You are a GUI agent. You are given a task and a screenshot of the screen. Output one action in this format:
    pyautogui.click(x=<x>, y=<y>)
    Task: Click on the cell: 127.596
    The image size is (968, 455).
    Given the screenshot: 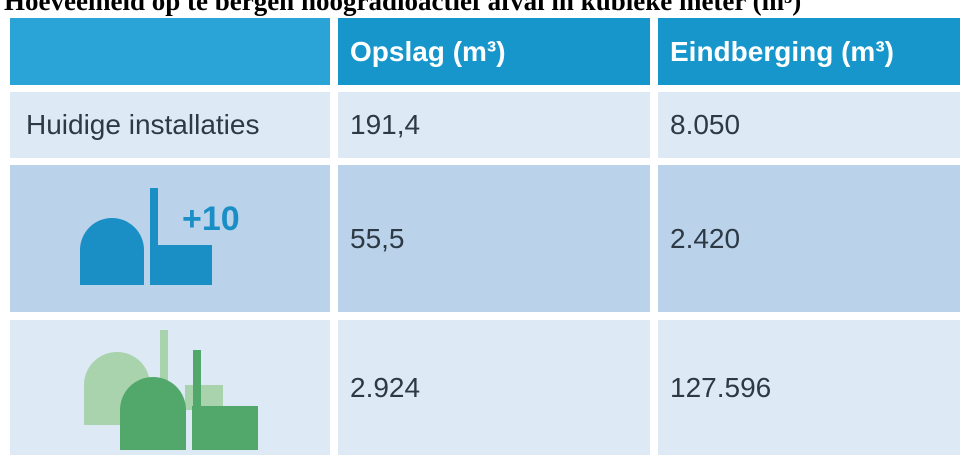 What is the action you would take?
    pyautogui.click(x=809, y=387)
    